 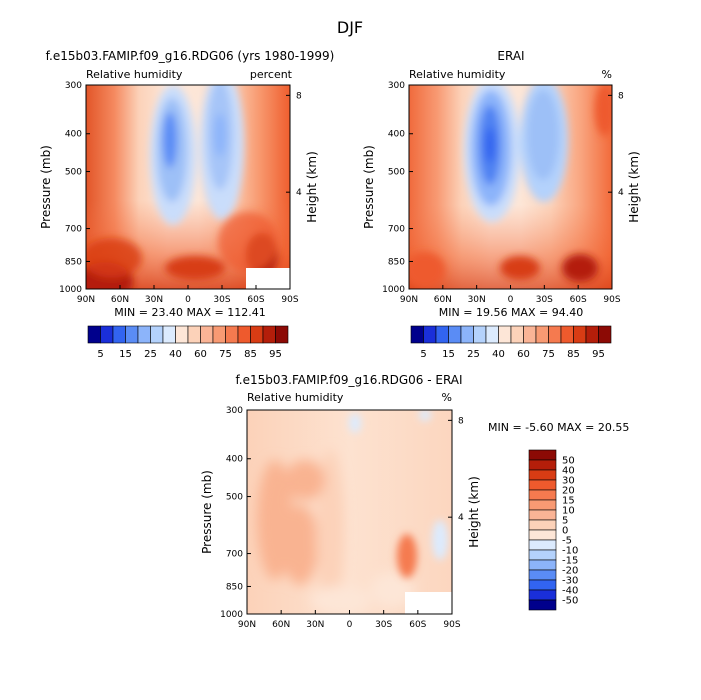 I want to click on y-axis-label: Pressure (mb), so click(x=369, y=187).